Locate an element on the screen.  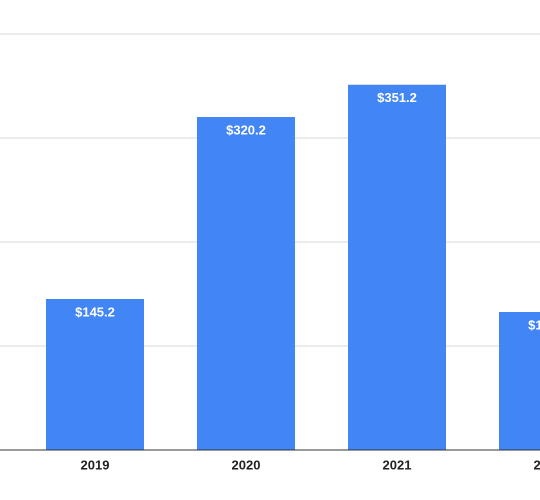
x-tick-label: 2019 is located at coordinates (95, 464).